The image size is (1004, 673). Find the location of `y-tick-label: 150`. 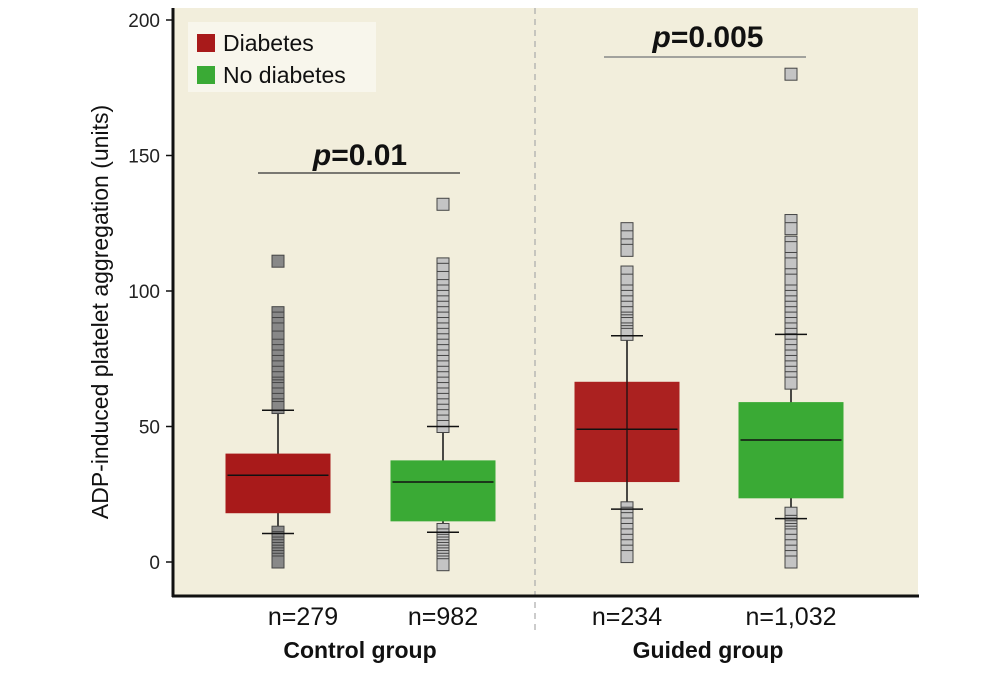

y-tick-label: 150 is located at coordinates (144, 157).